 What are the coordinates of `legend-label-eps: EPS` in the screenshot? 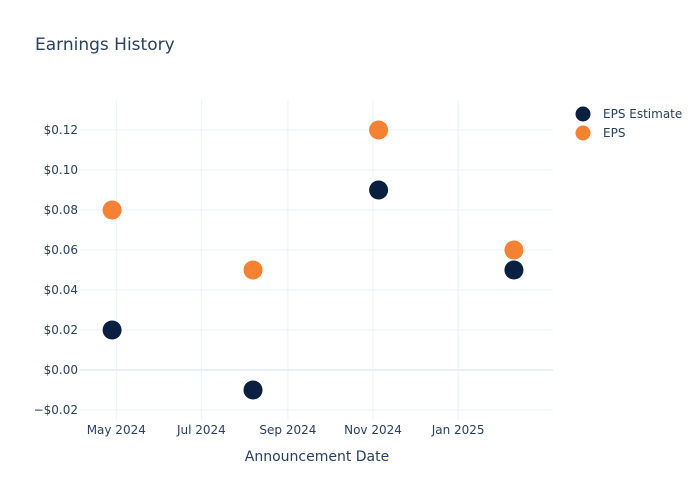 It's located at (614, 133).